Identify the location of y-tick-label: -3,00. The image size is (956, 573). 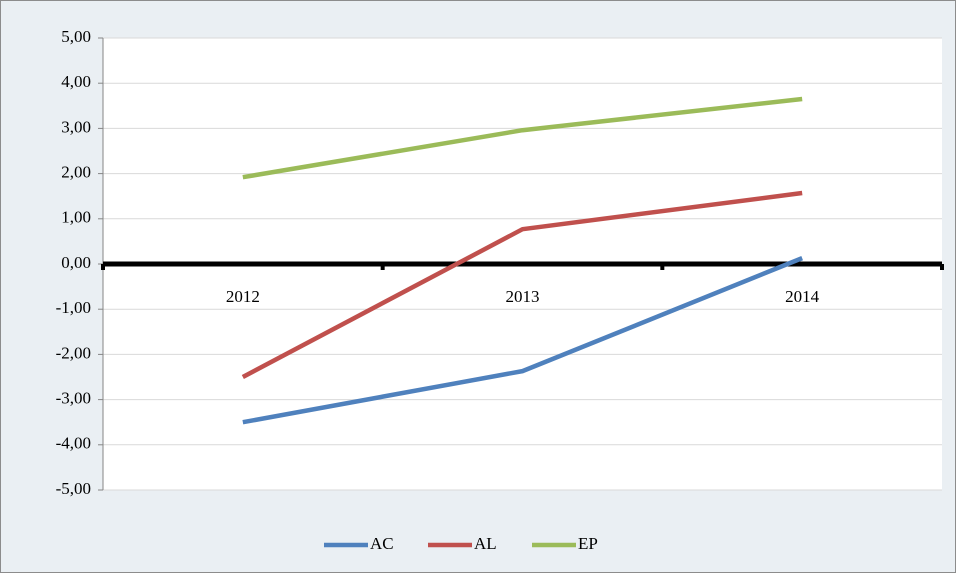
(73, 398).